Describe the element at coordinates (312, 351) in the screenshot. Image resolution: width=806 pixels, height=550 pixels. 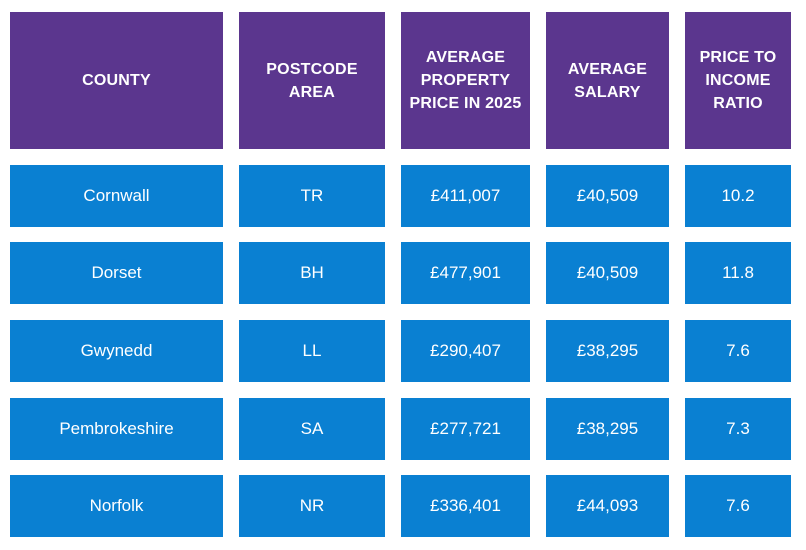
I see `cell-postcode-area: LL` at that location.